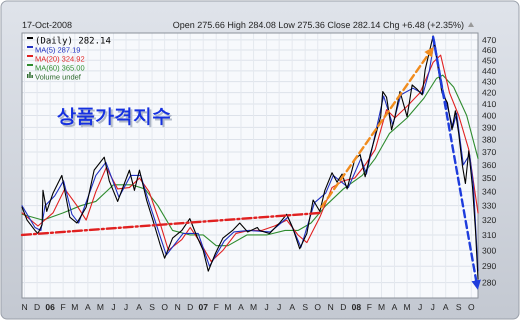 This screenshot has width=520, height=320. Describe the element at coordinates (489, 139) in the screenshot. I see `y-tick-label: 380` at that location.